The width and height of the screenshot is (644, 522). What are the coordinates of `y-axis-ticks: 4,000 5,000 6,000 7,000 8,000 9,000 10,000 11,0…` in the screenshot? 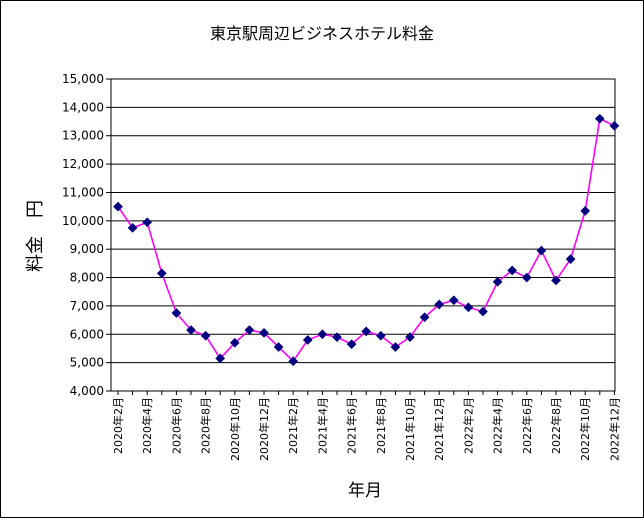 It's located at (86, 235).